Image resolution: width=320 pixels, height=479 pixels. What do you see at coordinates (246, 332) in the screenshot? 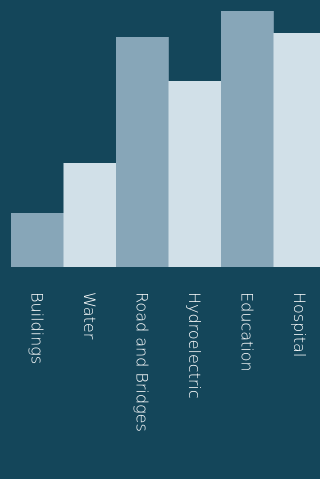
I see `category-label: Education` at bounding box center [246, 332].